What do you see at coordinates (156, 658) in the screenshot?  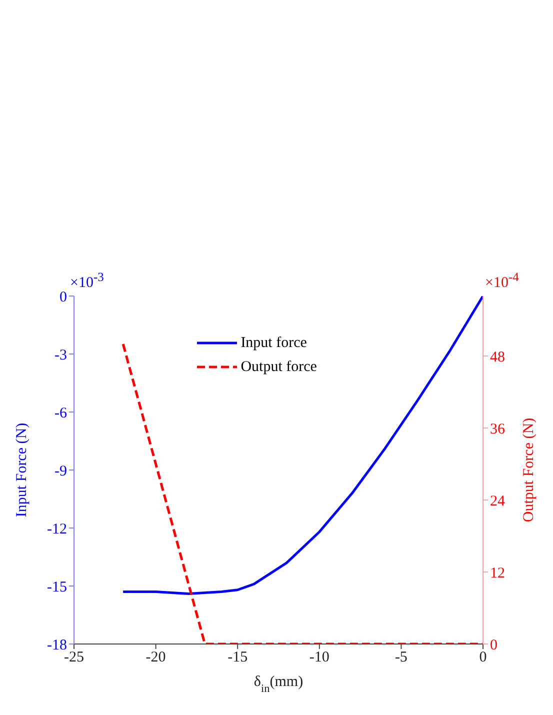 I see `x-tick-label: -20` at bounding box center [156, 658].